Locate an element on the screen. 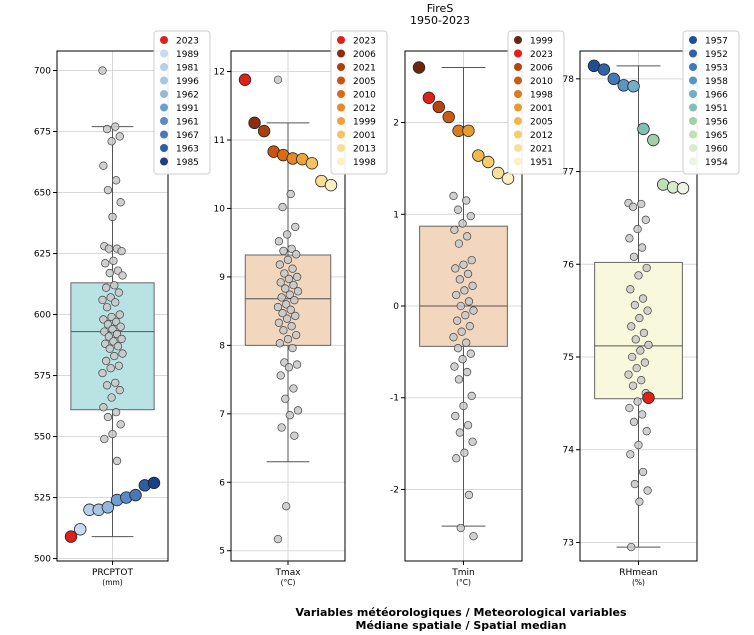  legend-box is located at coordinates (711, 102).